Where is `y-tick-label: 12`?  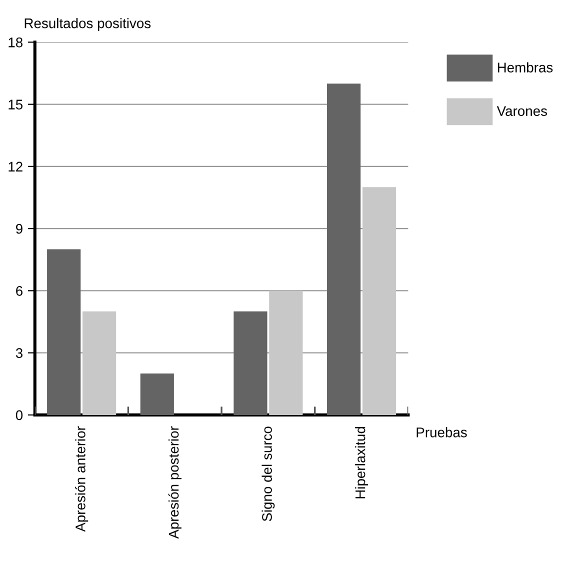 y-tick-label: 12 is located at coordinates (15, 167).